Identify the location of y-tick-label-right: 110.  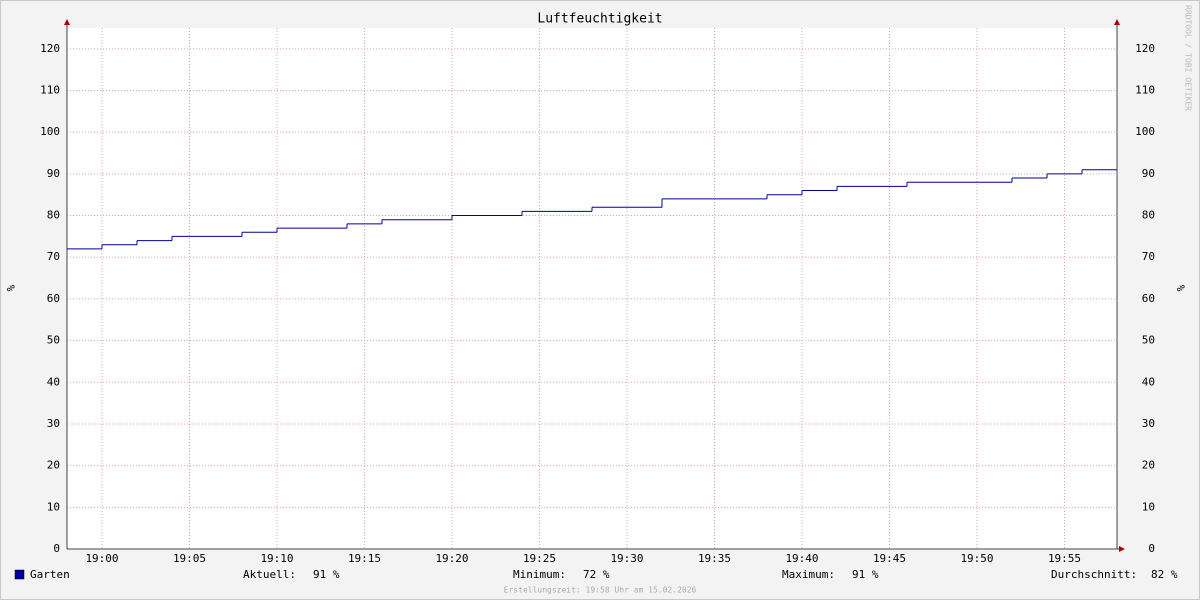
(1145, 90).